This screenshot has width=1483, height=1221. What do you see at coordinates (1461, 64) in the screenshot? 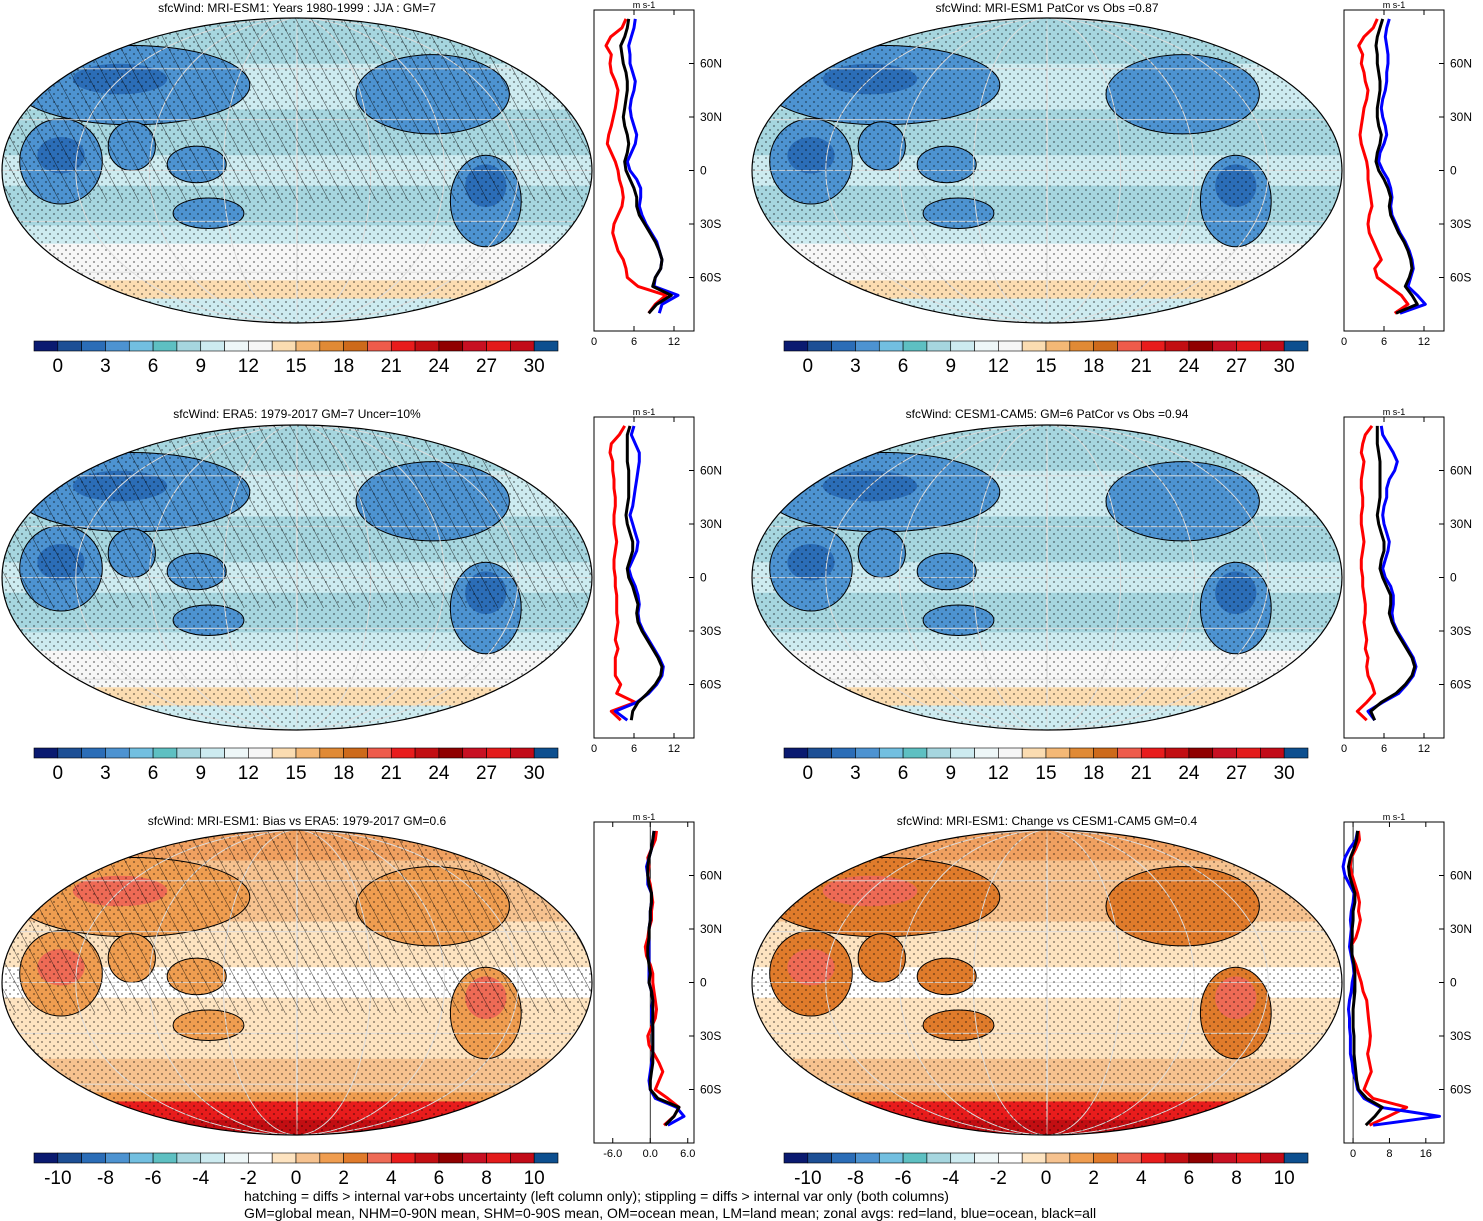
I see `lat-label: 60N` at bounding box center [1461, 64].